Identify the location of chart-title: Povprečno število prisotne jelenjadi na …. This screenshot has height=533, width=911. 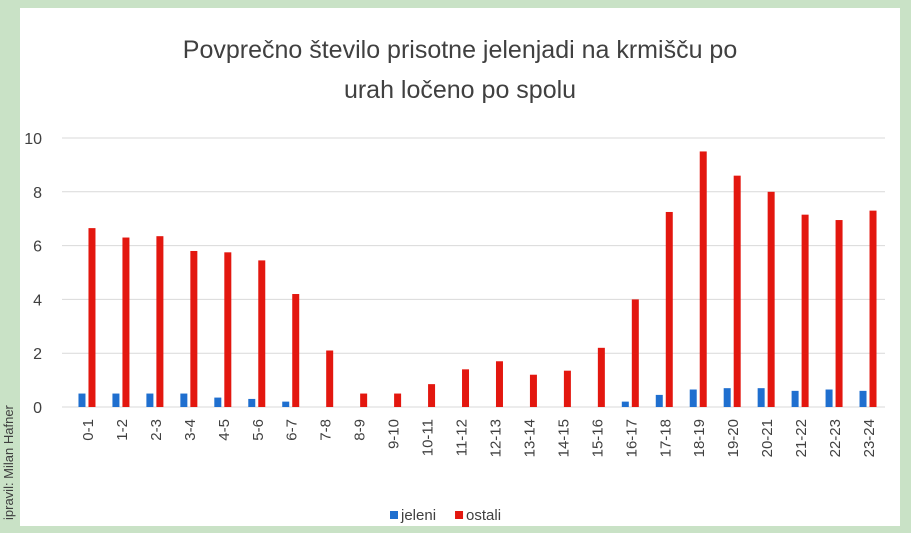
(460, 50).